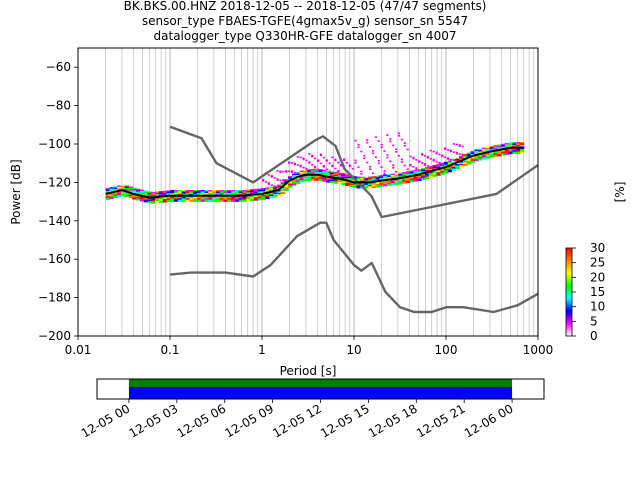 The width and height of the screenshot is (640, 480). Describe the element at coordinates (569, 292) in the screenshot. I see `colorbar-gradient` at that location.